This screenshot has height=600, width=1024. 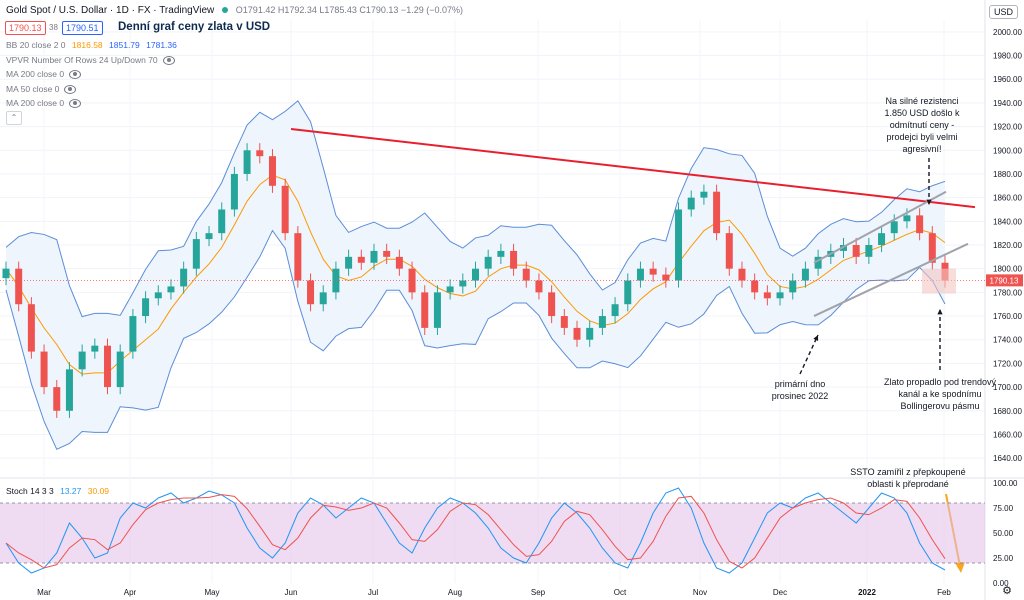 I want to click on x-axis-label: May, so click(x=211, y=592).